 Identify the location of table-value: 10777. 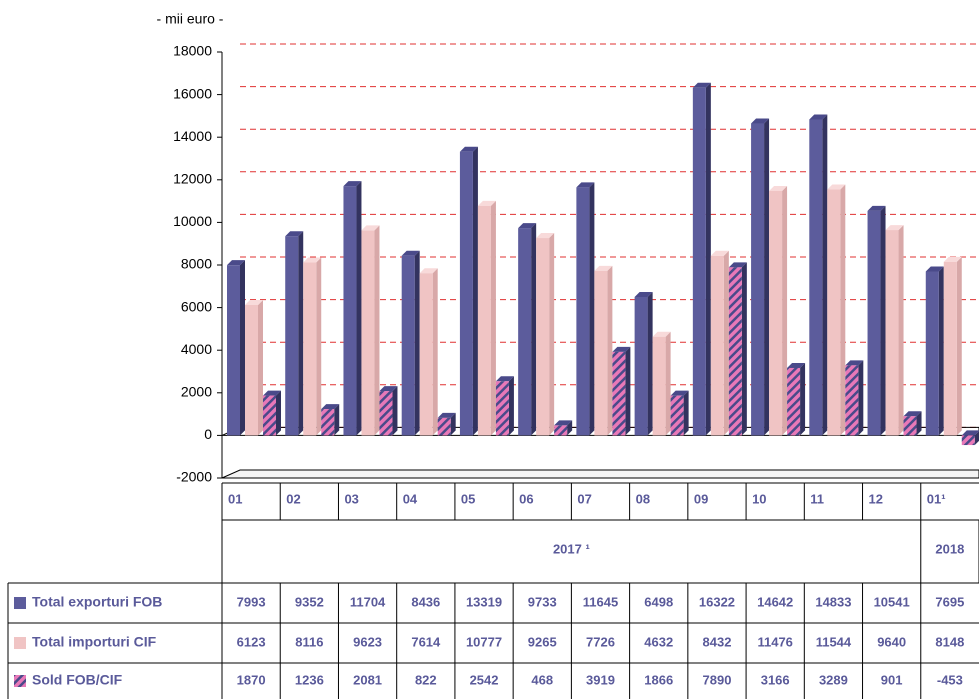
(484, 641).